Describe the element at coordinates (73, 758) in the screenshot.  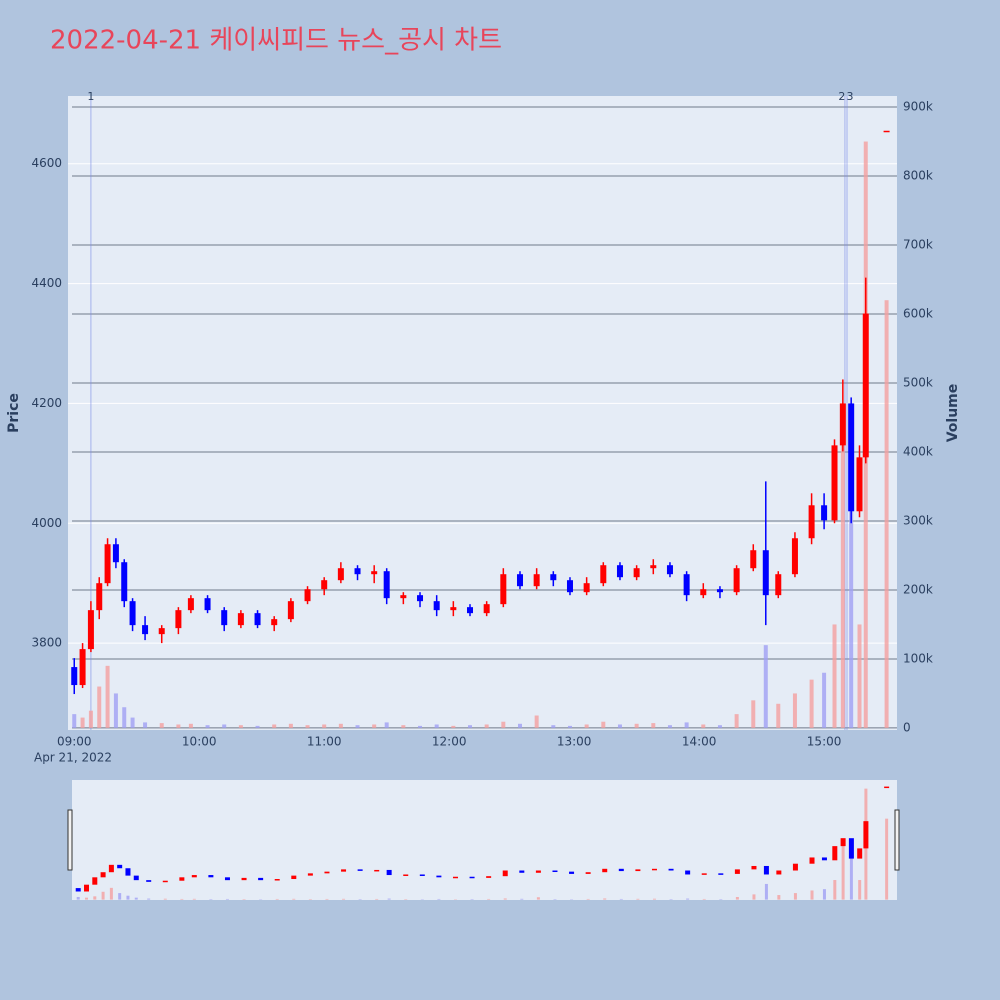
I see `date-label: Apr 21, 2022` at that location.